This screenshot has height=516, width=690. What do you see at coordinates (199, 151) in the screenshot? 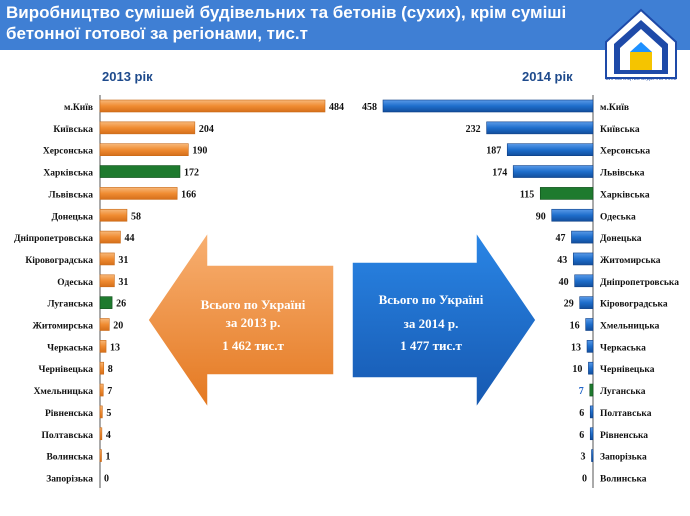
I see `left-value-label: 190` at bounding box center [199, 151].